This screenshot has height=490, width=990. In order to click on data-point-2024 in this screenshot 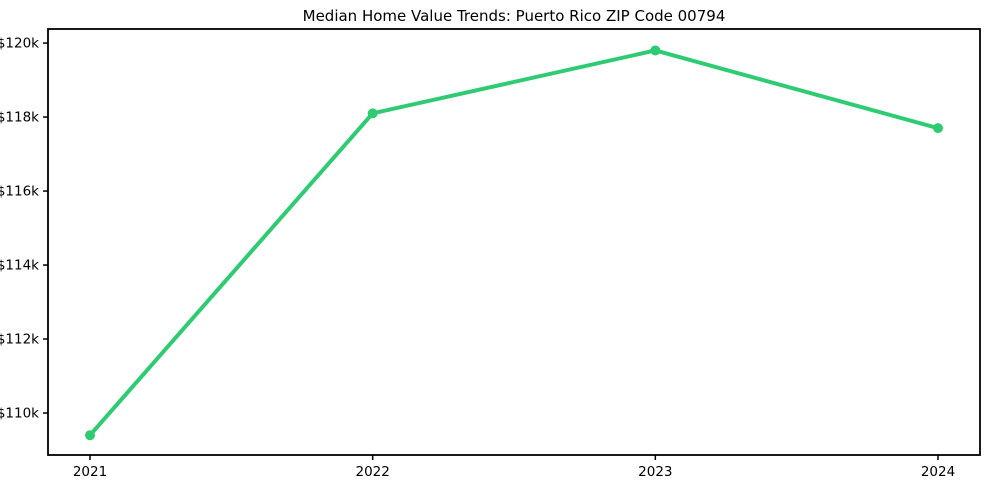, I will do `click(938, 128)`.